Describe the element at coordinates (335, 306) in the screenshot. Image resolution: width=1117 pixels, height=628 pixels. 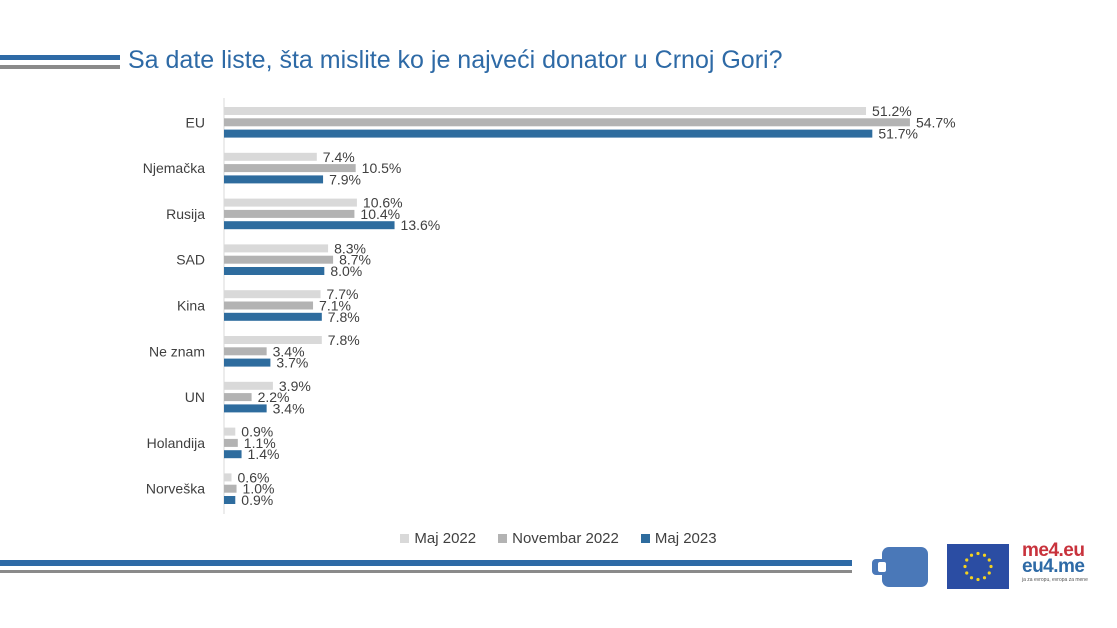
I see `data-label: 7.1%` at that location.